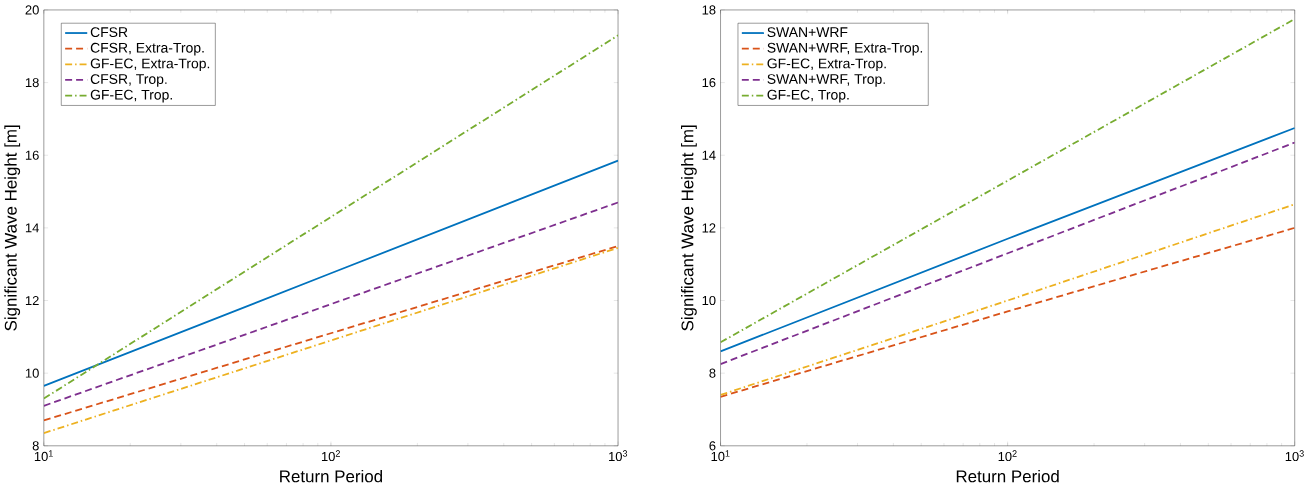  I want to click on legend-label: CFSR, Extra-Trop., so click(147, 49).